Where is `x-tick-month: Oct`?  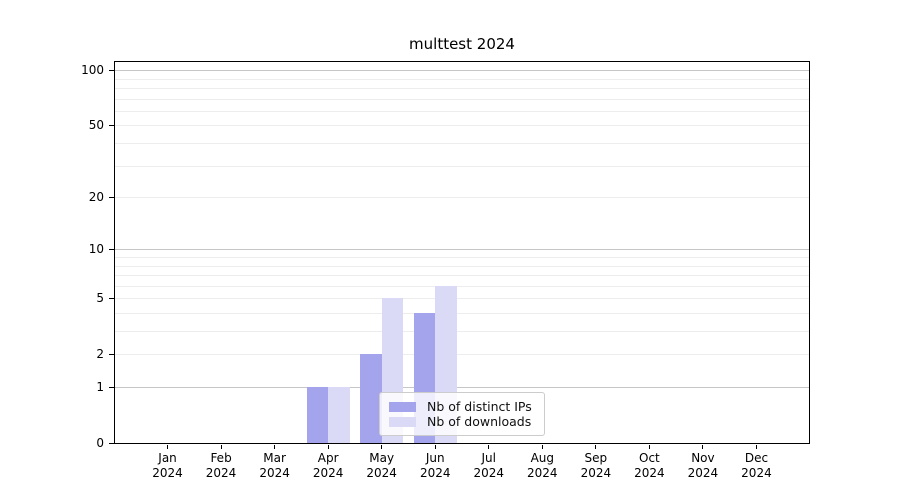
x-tick-month: Oct is located at coordinates (649, 458).